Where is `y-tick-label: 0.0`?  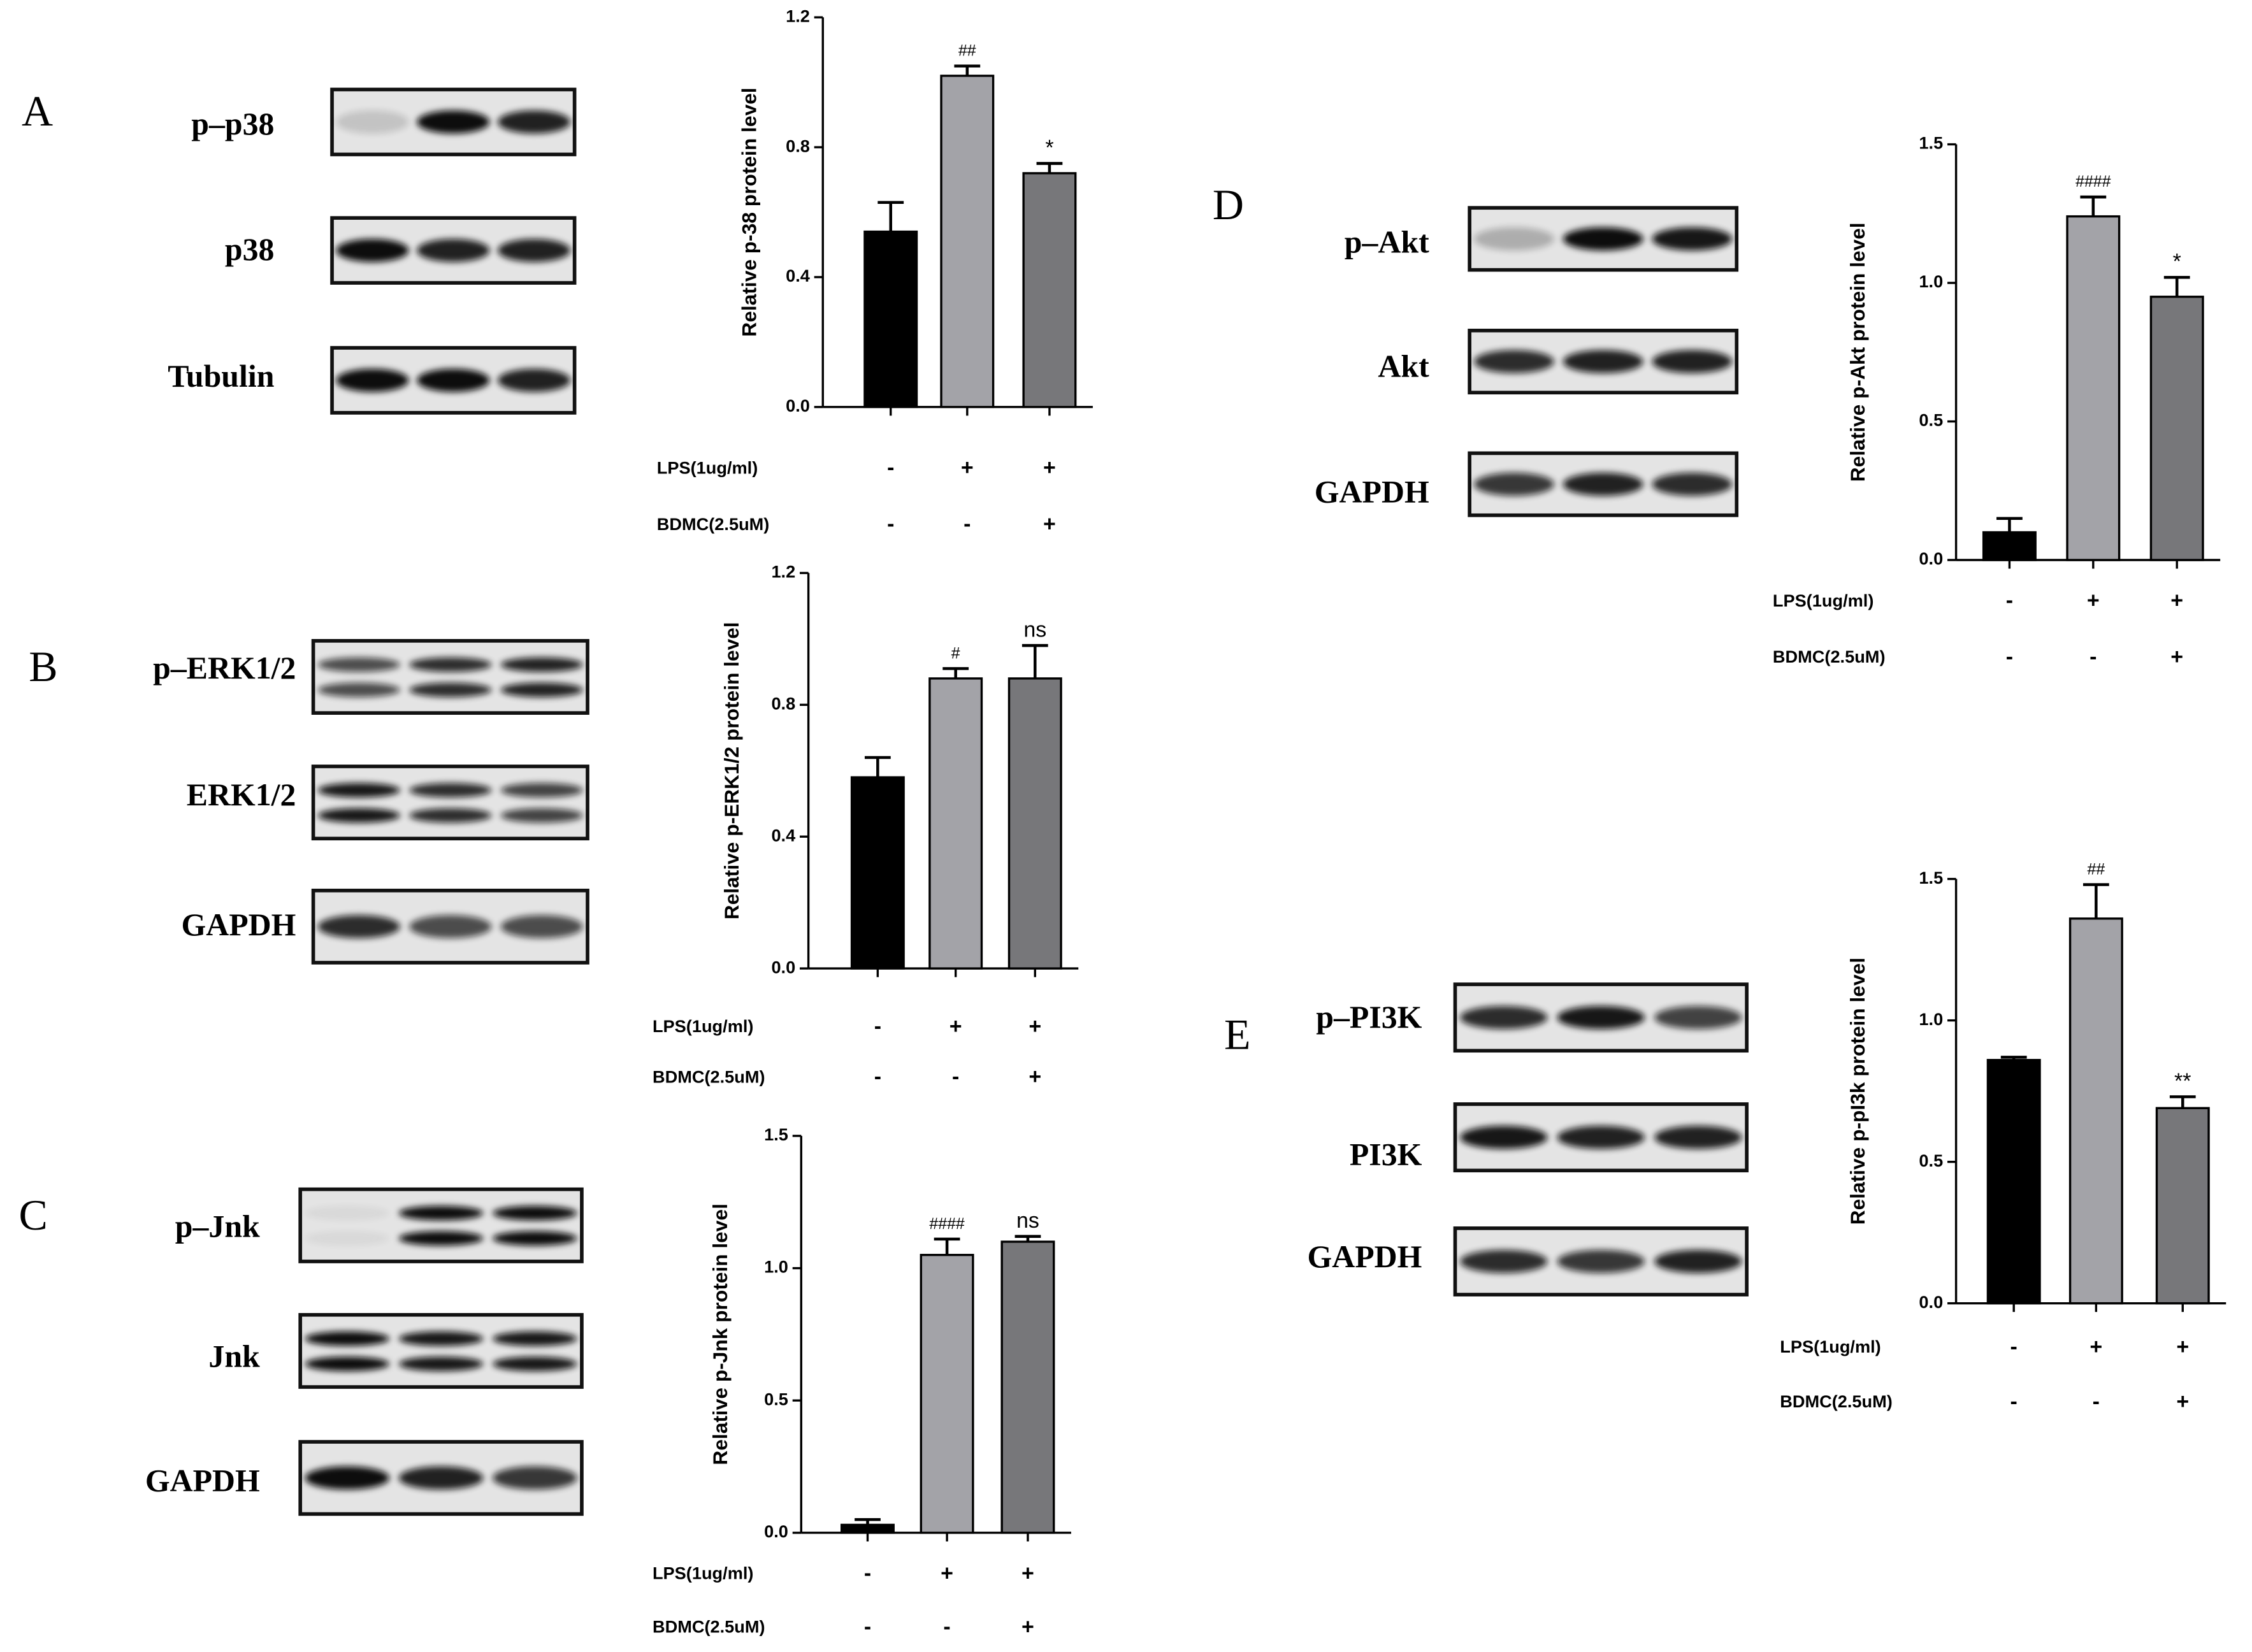 y-tick-label: 0.0 is located at coordinates (1931, 1302).